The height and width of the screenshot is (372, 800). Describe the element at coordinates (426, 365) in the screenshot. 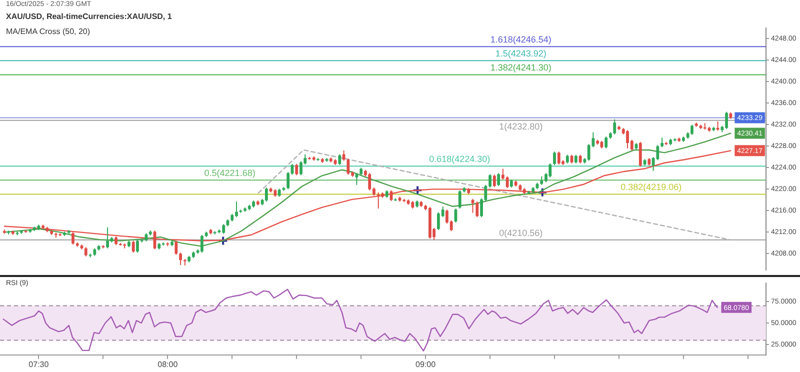

I see `x-tick-label: 09:00` at that location.